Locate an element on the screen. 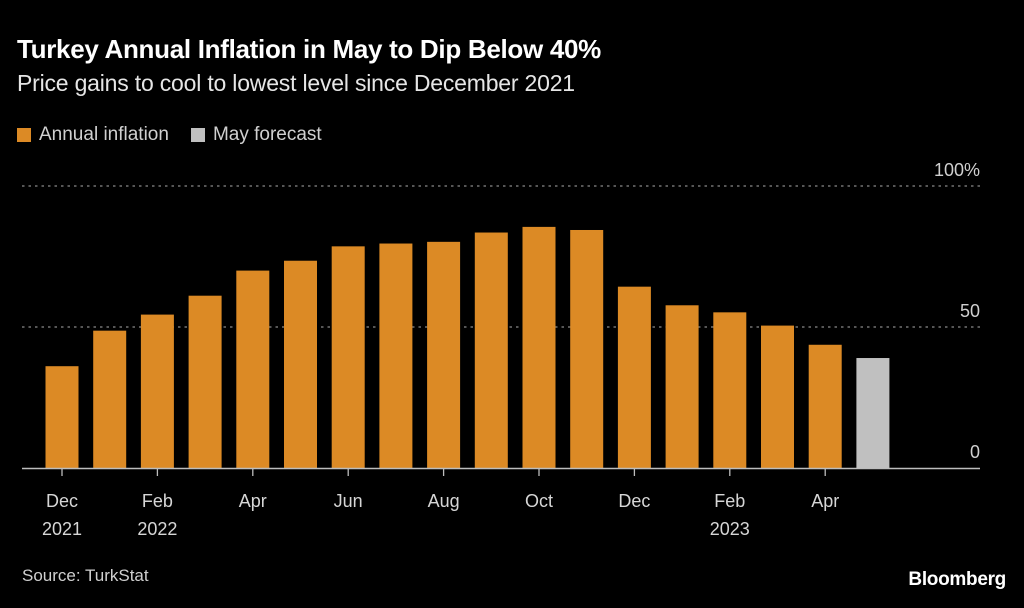  bar-may-forecast is located at coordinates (873, 413).